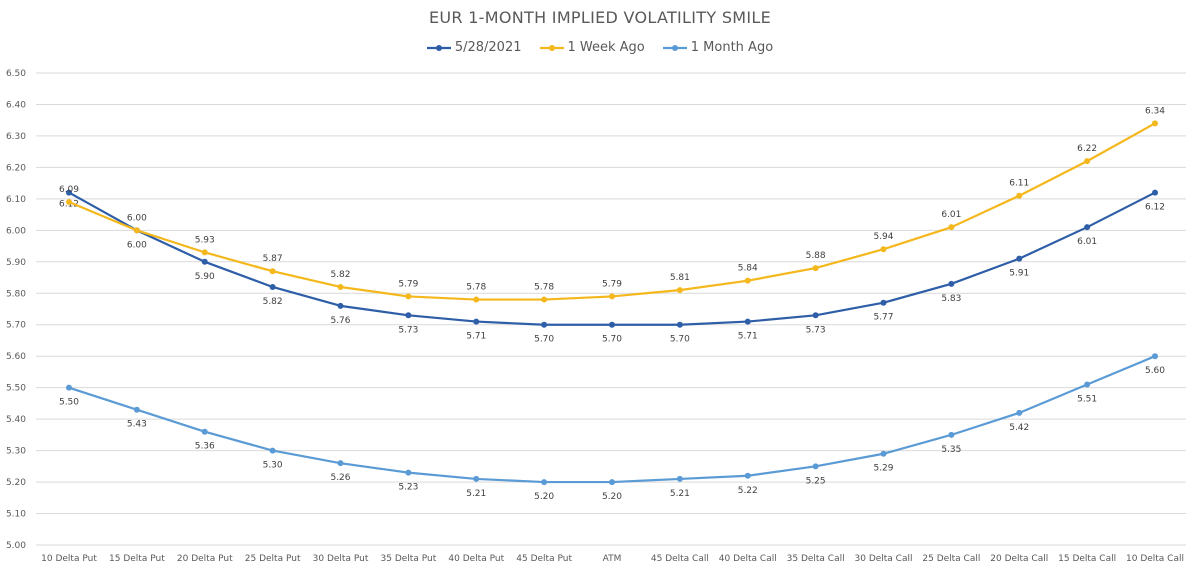  I want to click on x-tick-label: 15 Delta Put, so click(137, 559).